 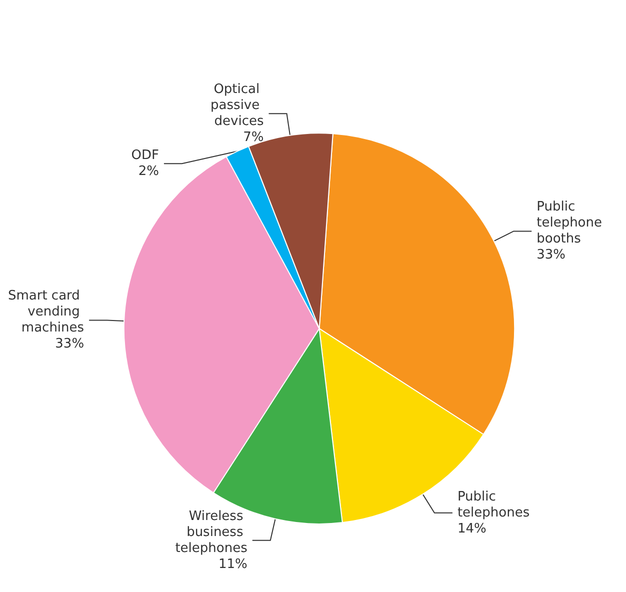 What do you see at coordinates (46, 312) in the screenshot?
I see `slice-label: Smart card vending machines` at bounding box center [46, 312].